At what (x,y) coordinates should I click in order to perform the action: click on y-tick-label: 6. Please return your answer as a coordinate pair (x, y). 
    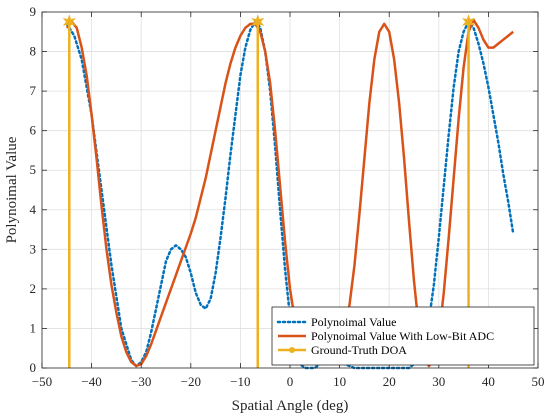
    Looking at the image, I should click on (33, 130).